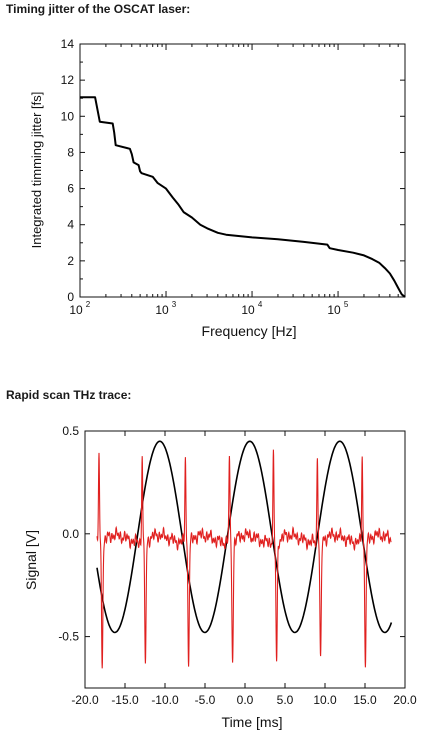 This screenshot has width=431, height=736. What do you see at coordinates (125, 700) in the screenshot?
I see `thz-x-tick-label: -15.0` at bounding box center [125, 700].